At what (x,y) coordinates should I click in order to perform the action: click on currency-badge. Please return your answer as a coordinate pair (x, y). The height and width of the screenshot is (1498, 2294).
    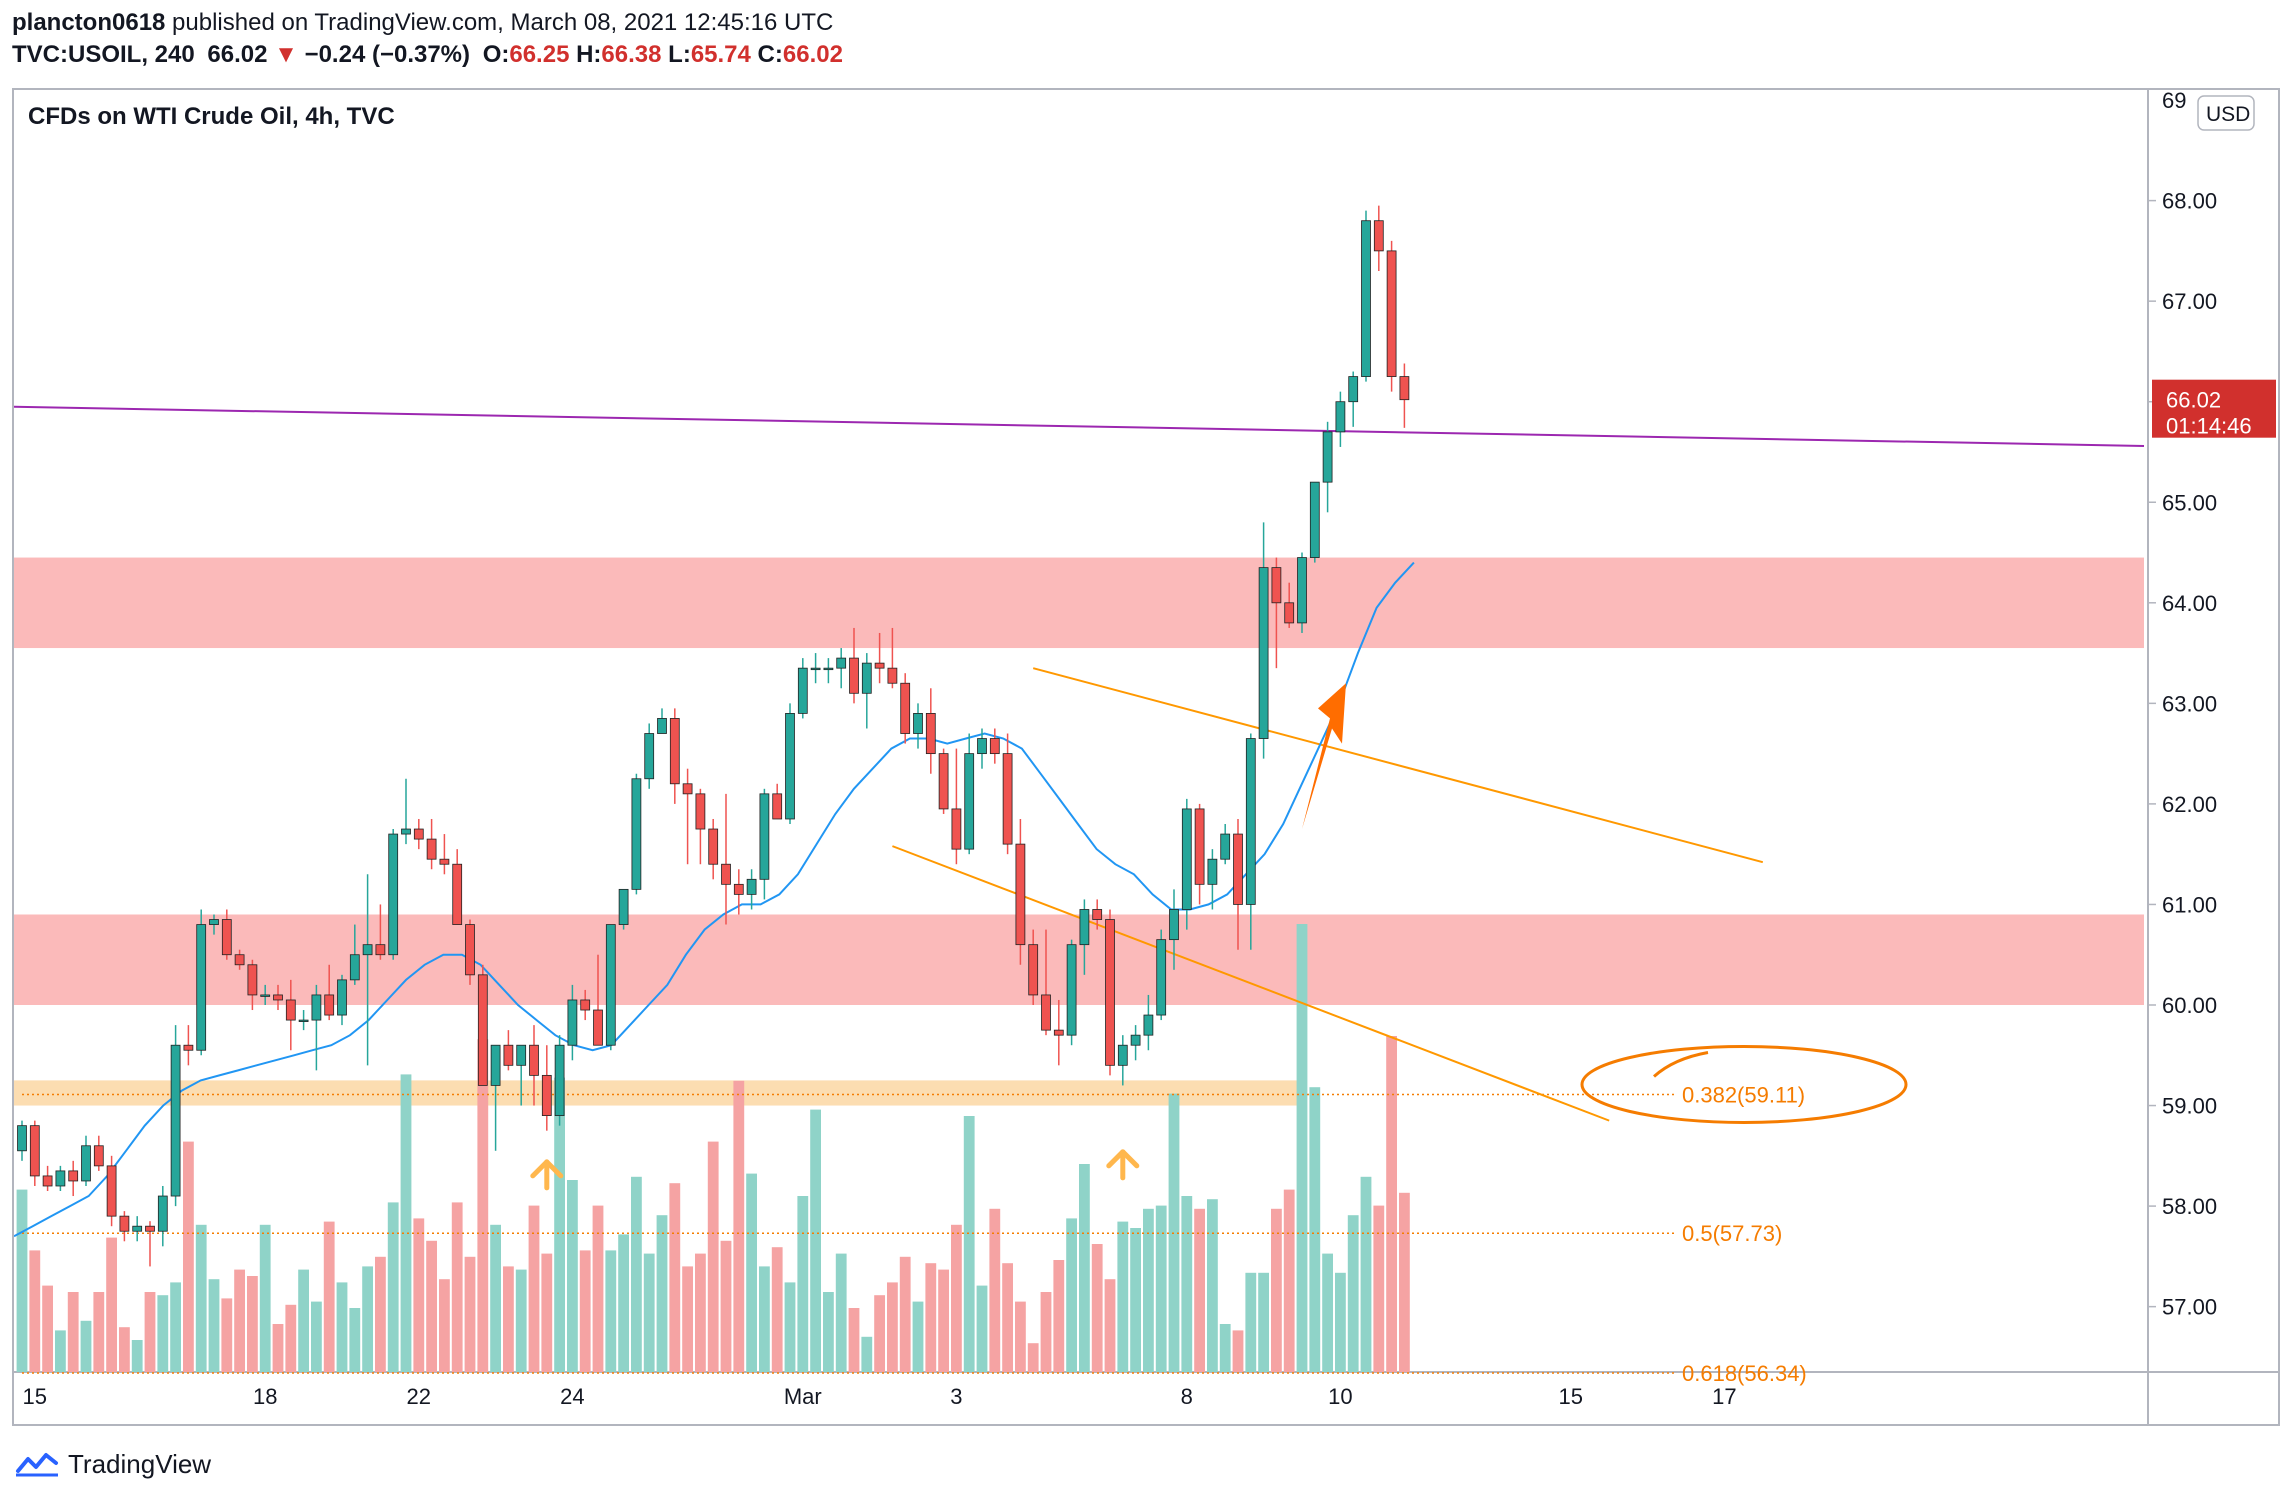
    Looking at the image, I should click on (2226, 113).